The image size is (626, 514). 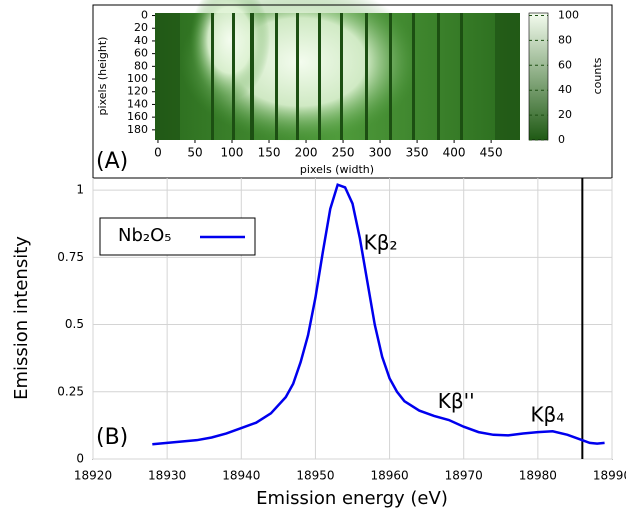 I want to click on x-tick-label: 18940, so click(x=241, y=476).